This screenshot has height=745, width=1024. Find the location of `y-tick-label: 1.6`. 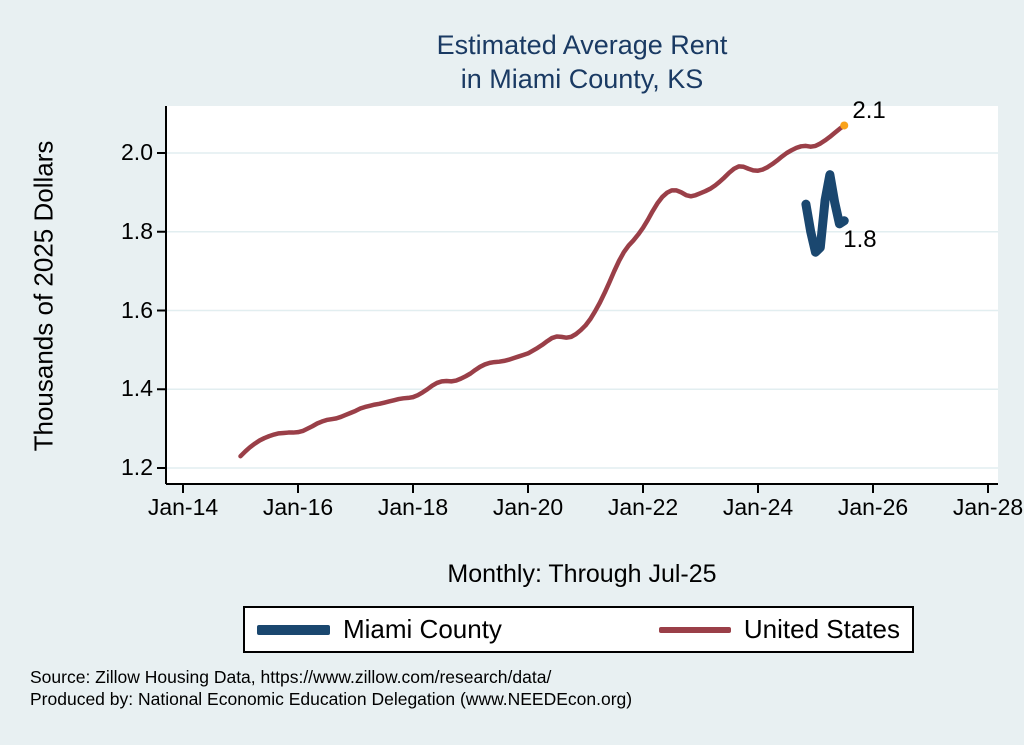

y-tick-label: 1.6 is located at coordinates (137, 309).